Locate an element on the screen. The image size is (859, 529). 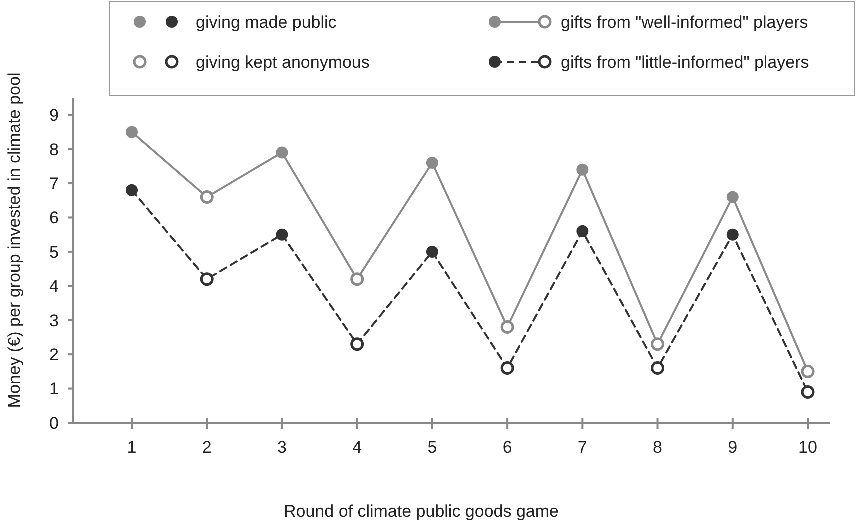
y-axis-title: Money (€) per group invested in climate pool is located at coordinates (14, 240).